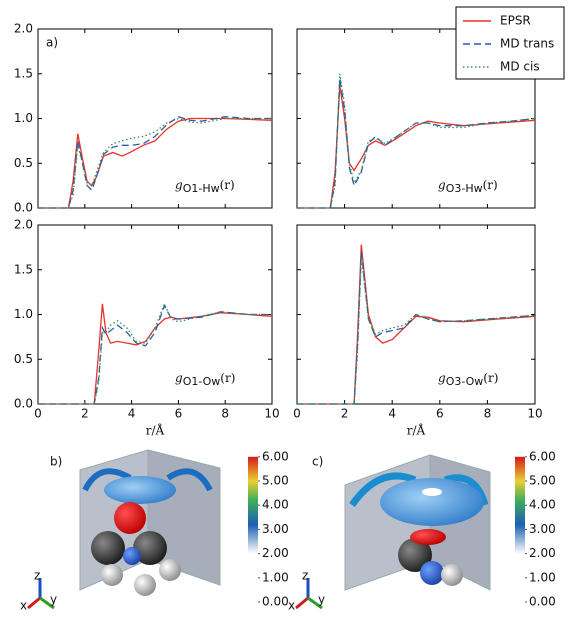 This screenshot has width=569, height=624. I want to click on annotation: gO1-Hw(r), so click(205, 187).